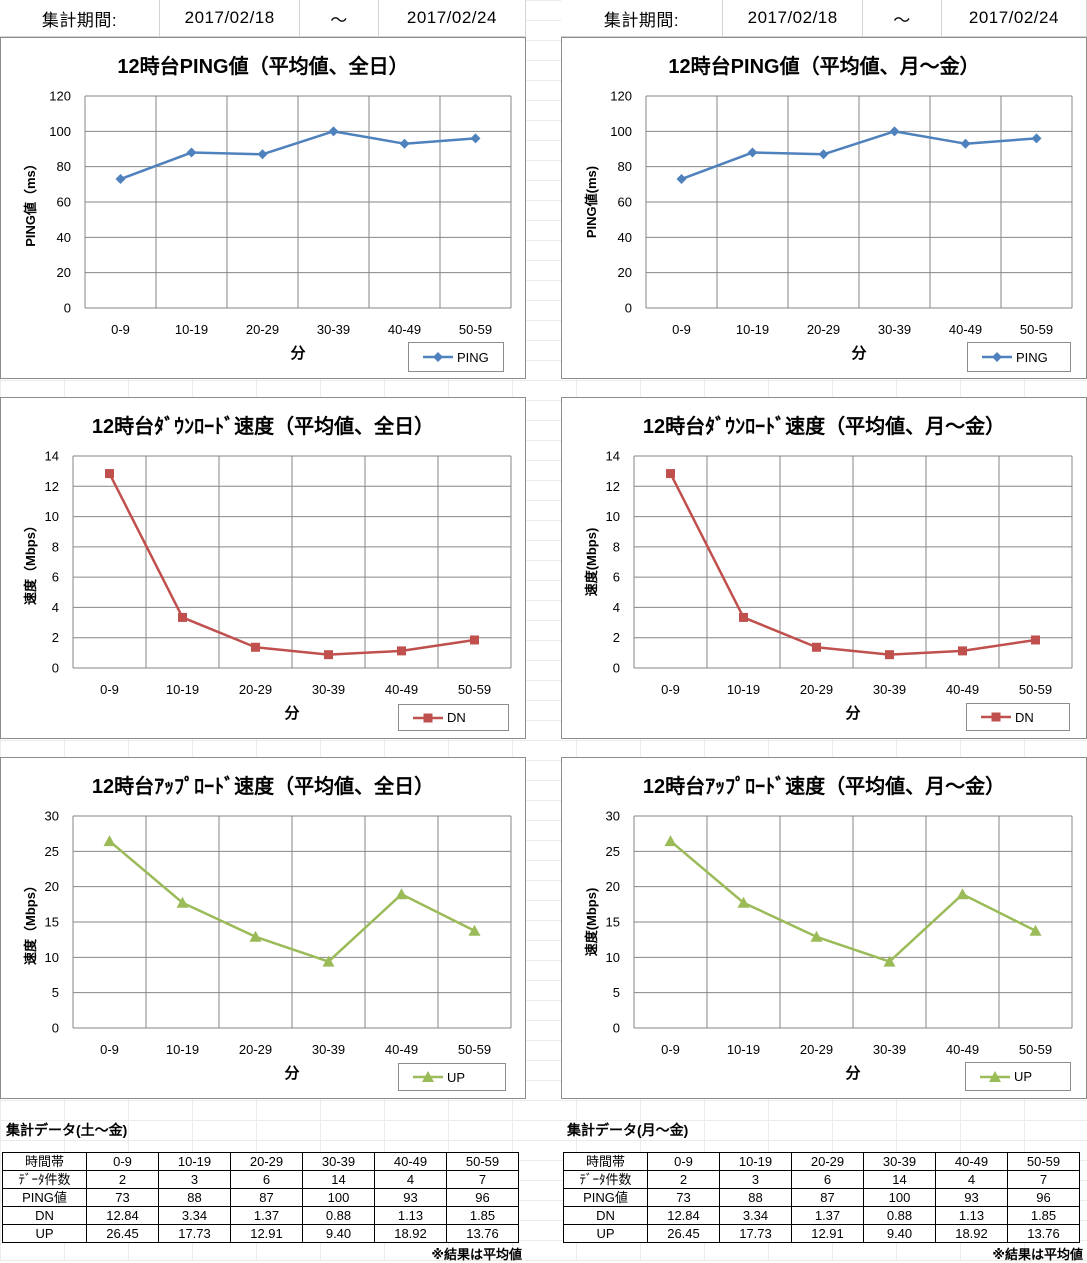 This screenshot has width=1087, height=1263. Describe the element at coordinates (827, 1161) in the screenshot. I see `table-header-cell: 20-29` at that location.